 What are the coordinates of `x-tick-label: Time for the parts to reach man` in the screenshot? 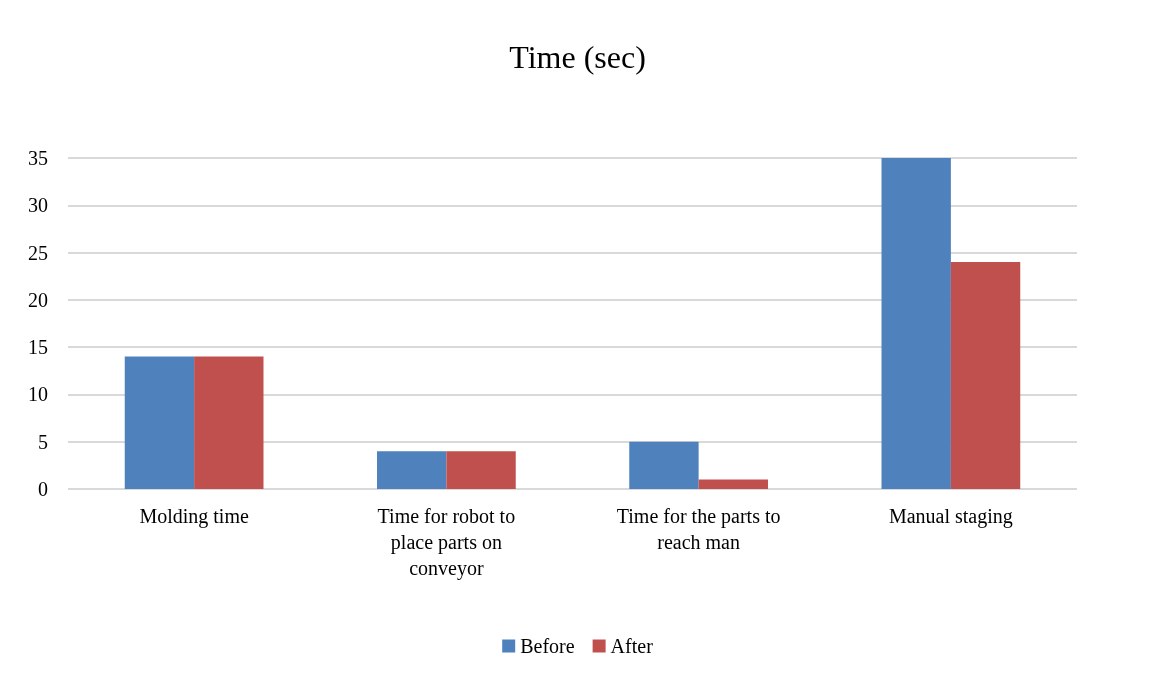 It's located at (698, 529).